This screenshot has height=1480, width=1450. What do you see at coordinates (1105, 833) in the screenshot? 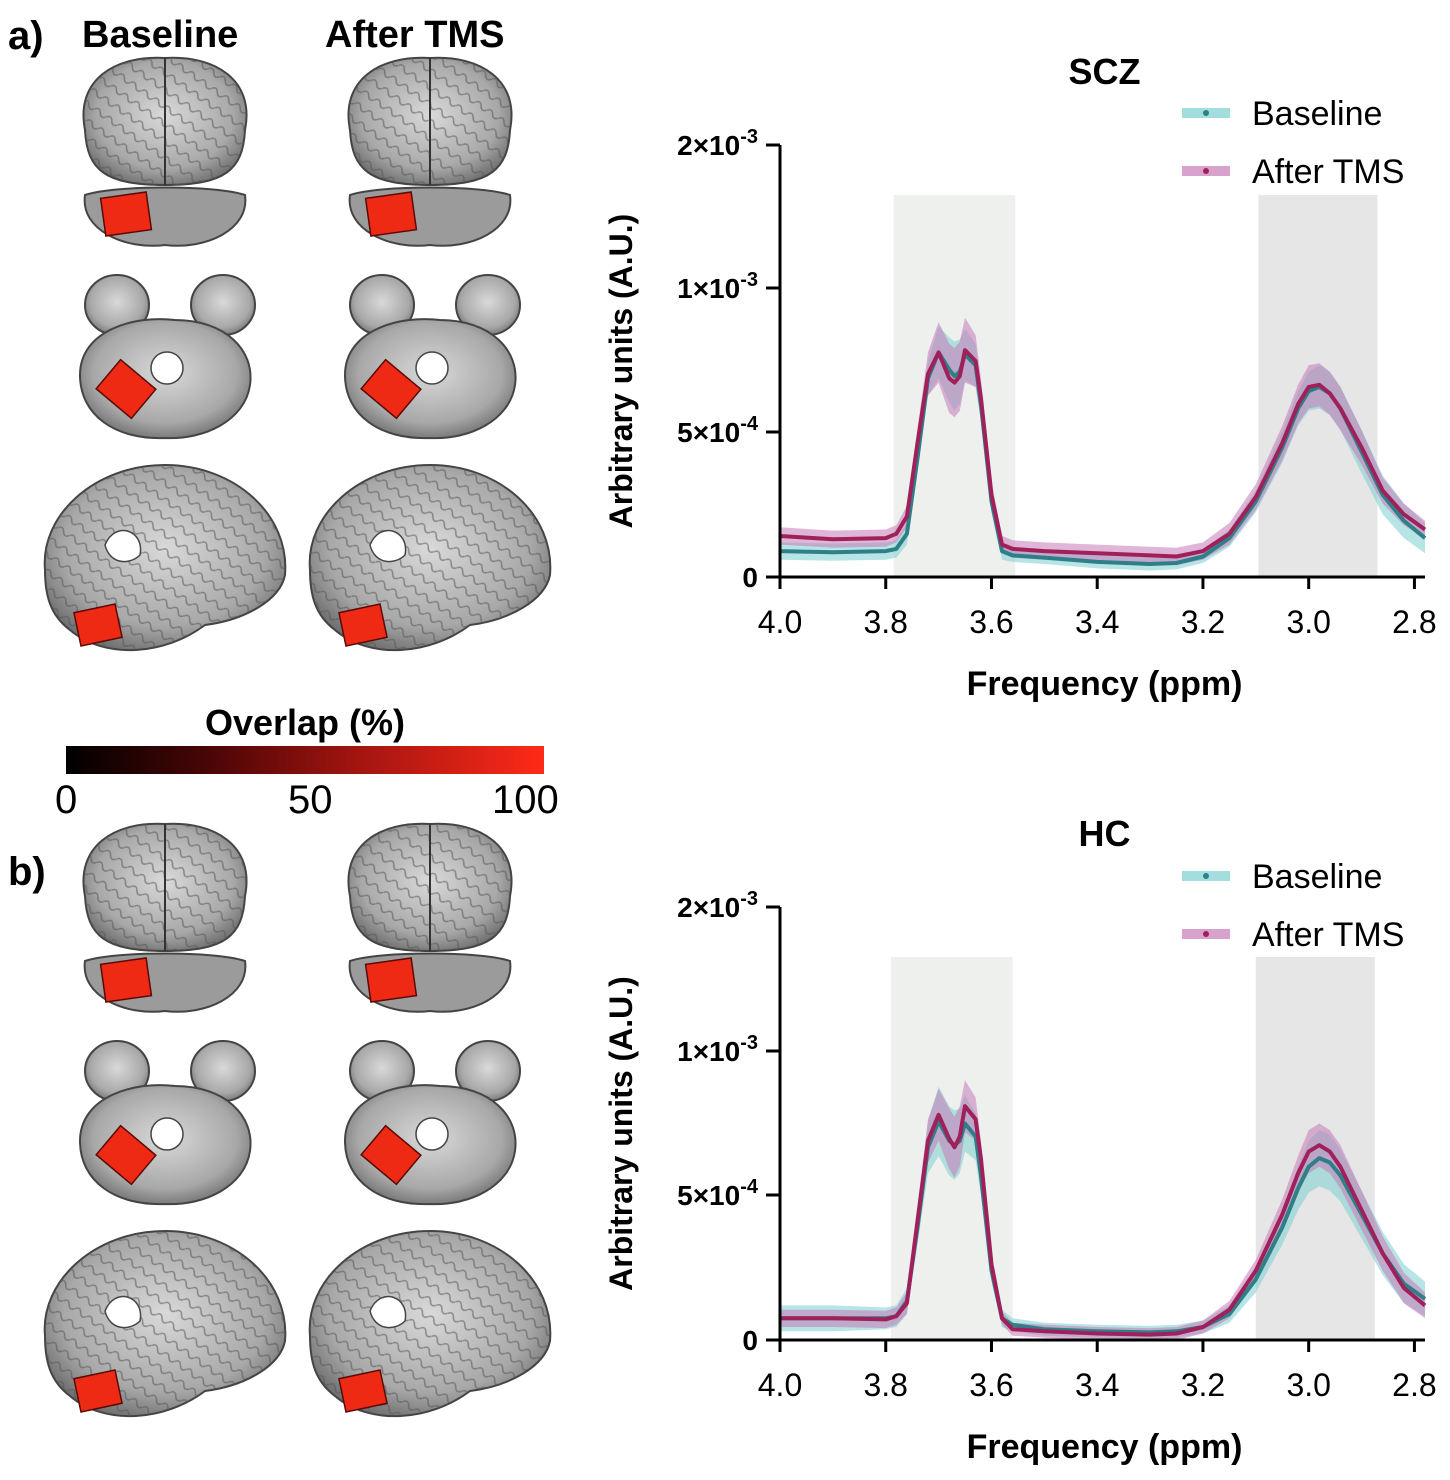
I see `chart-hc-title: HC` at bounding box center [1105, 833].